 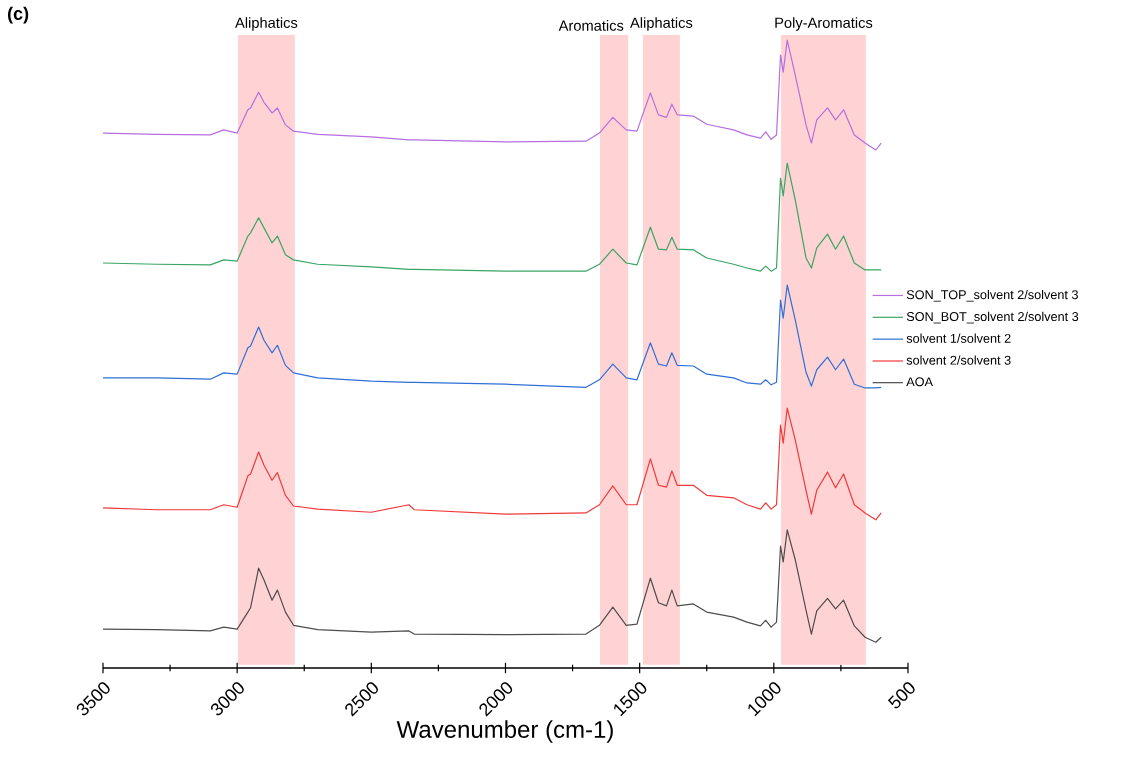 I want to click on band-label: Poly-Aromatics, so click(x=824, y=24).